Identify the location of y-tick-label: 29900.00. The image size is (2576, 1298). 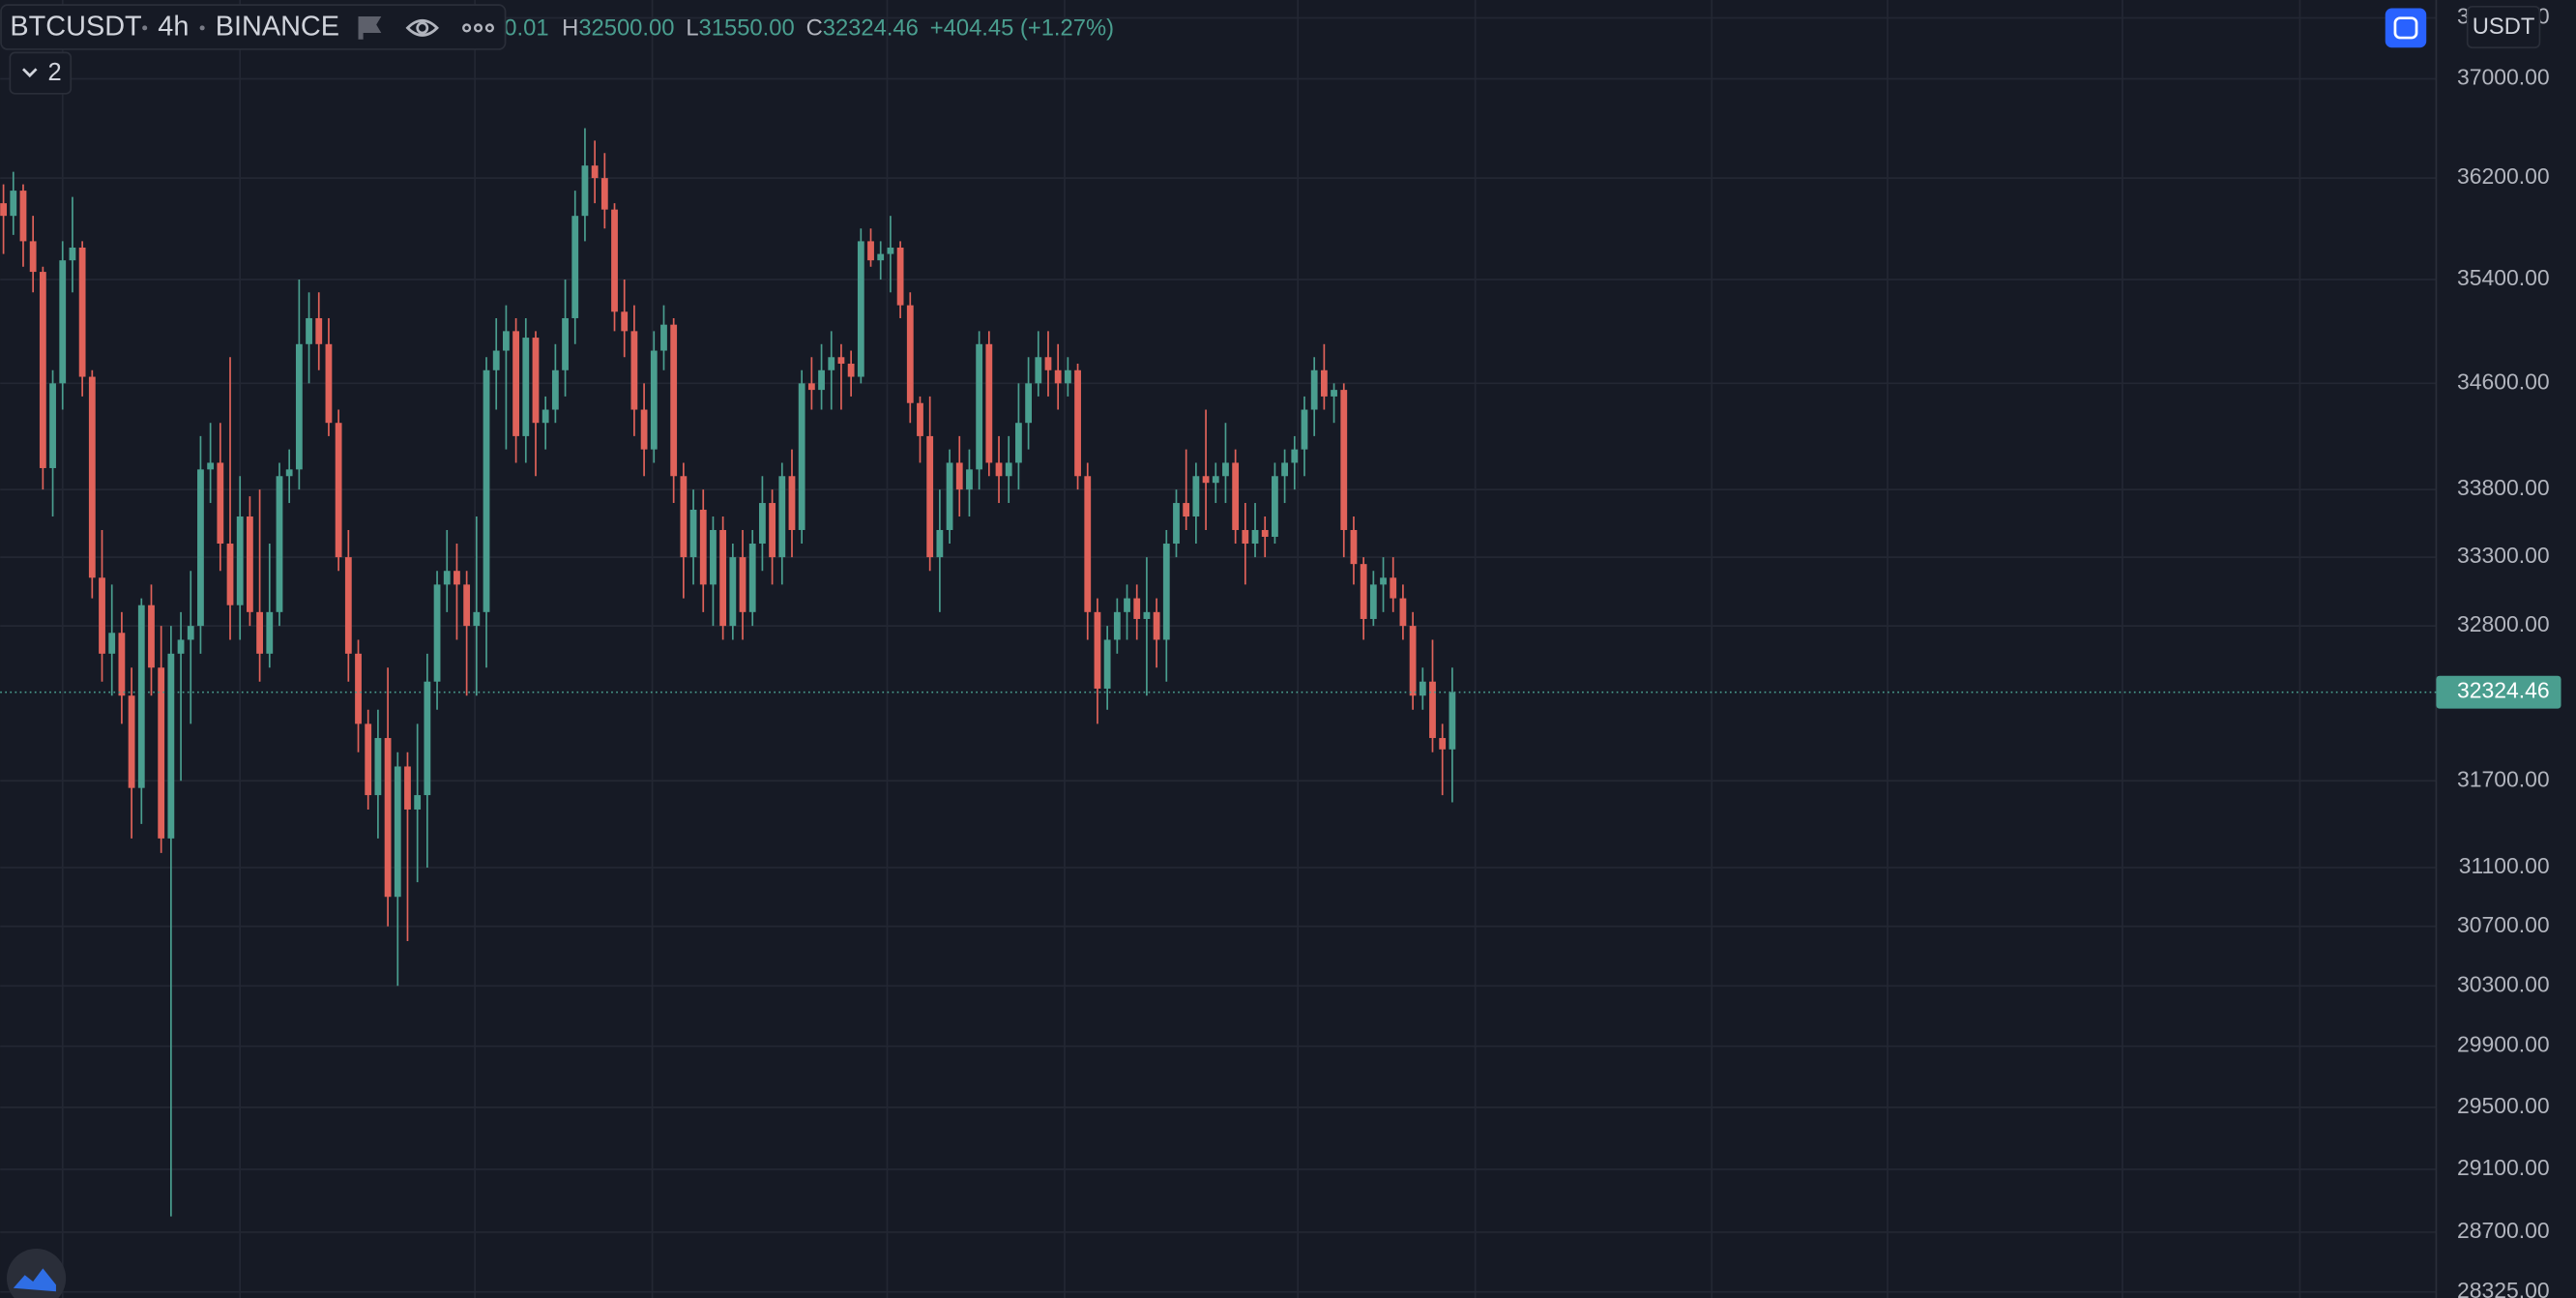
(2503, 1044).